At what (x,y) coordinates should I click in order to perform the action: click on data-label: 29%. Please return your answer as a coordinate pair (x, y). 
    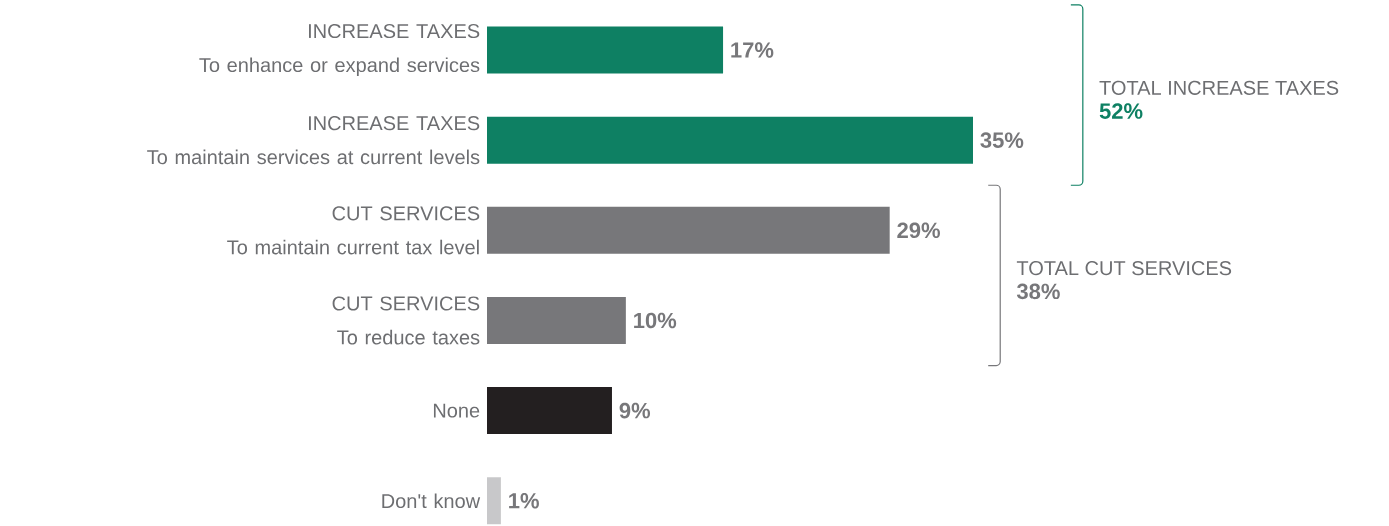
    Looking at the image, I should click on (918, 230).